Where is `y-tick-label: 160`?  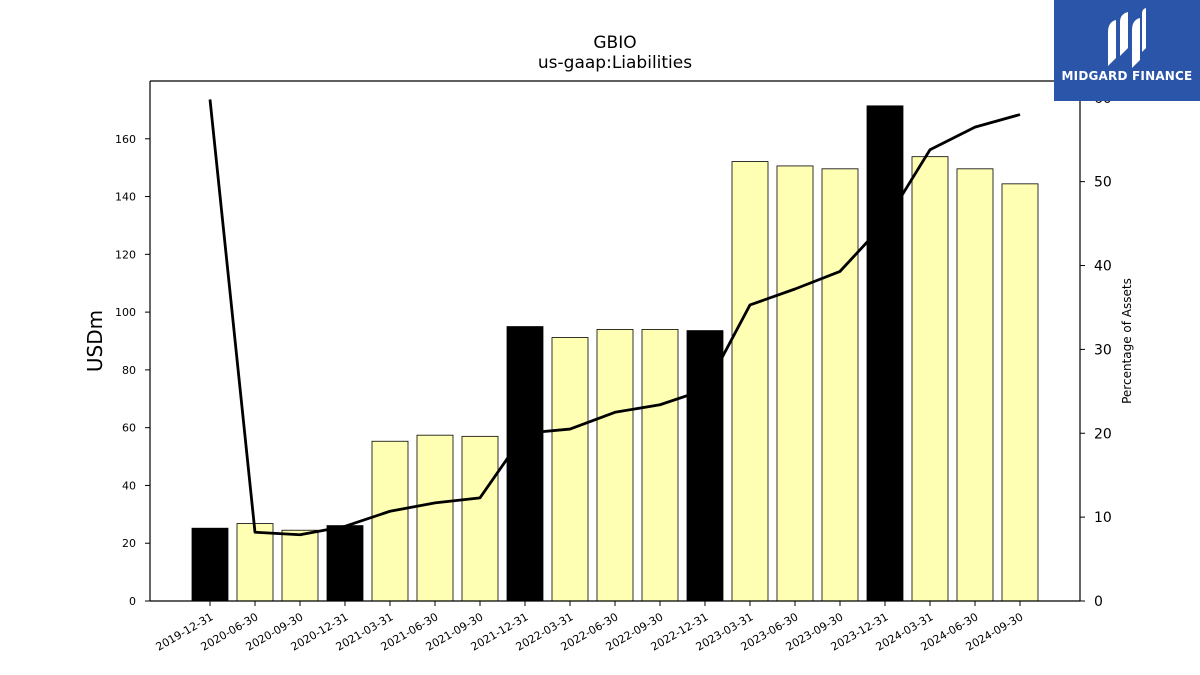
y-tick-label: 160 is located at coordinates (125, 139).